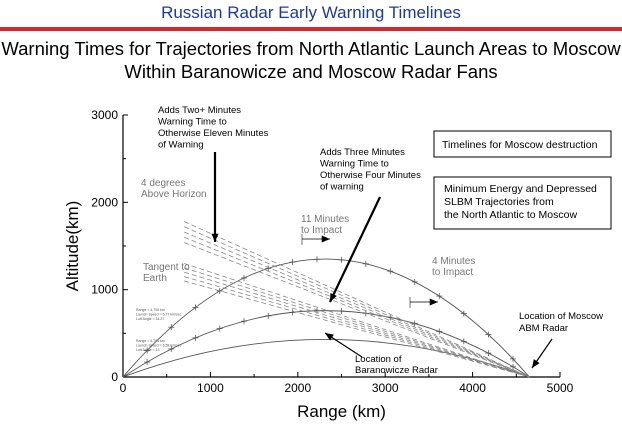 The image size is (622, 428). I want to click on note-adds-three-line-3: Otherwise Four Minutes, so click(370, 175).